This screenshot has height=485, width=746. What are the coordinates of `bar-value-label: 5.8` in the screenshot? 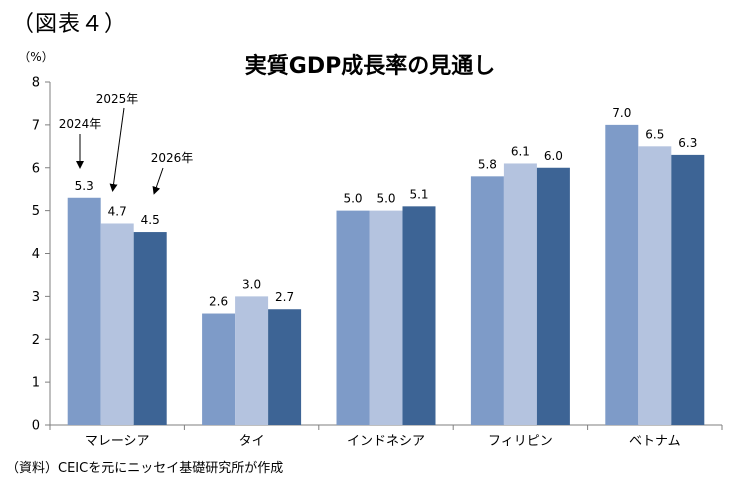 It's located at (487, 164).